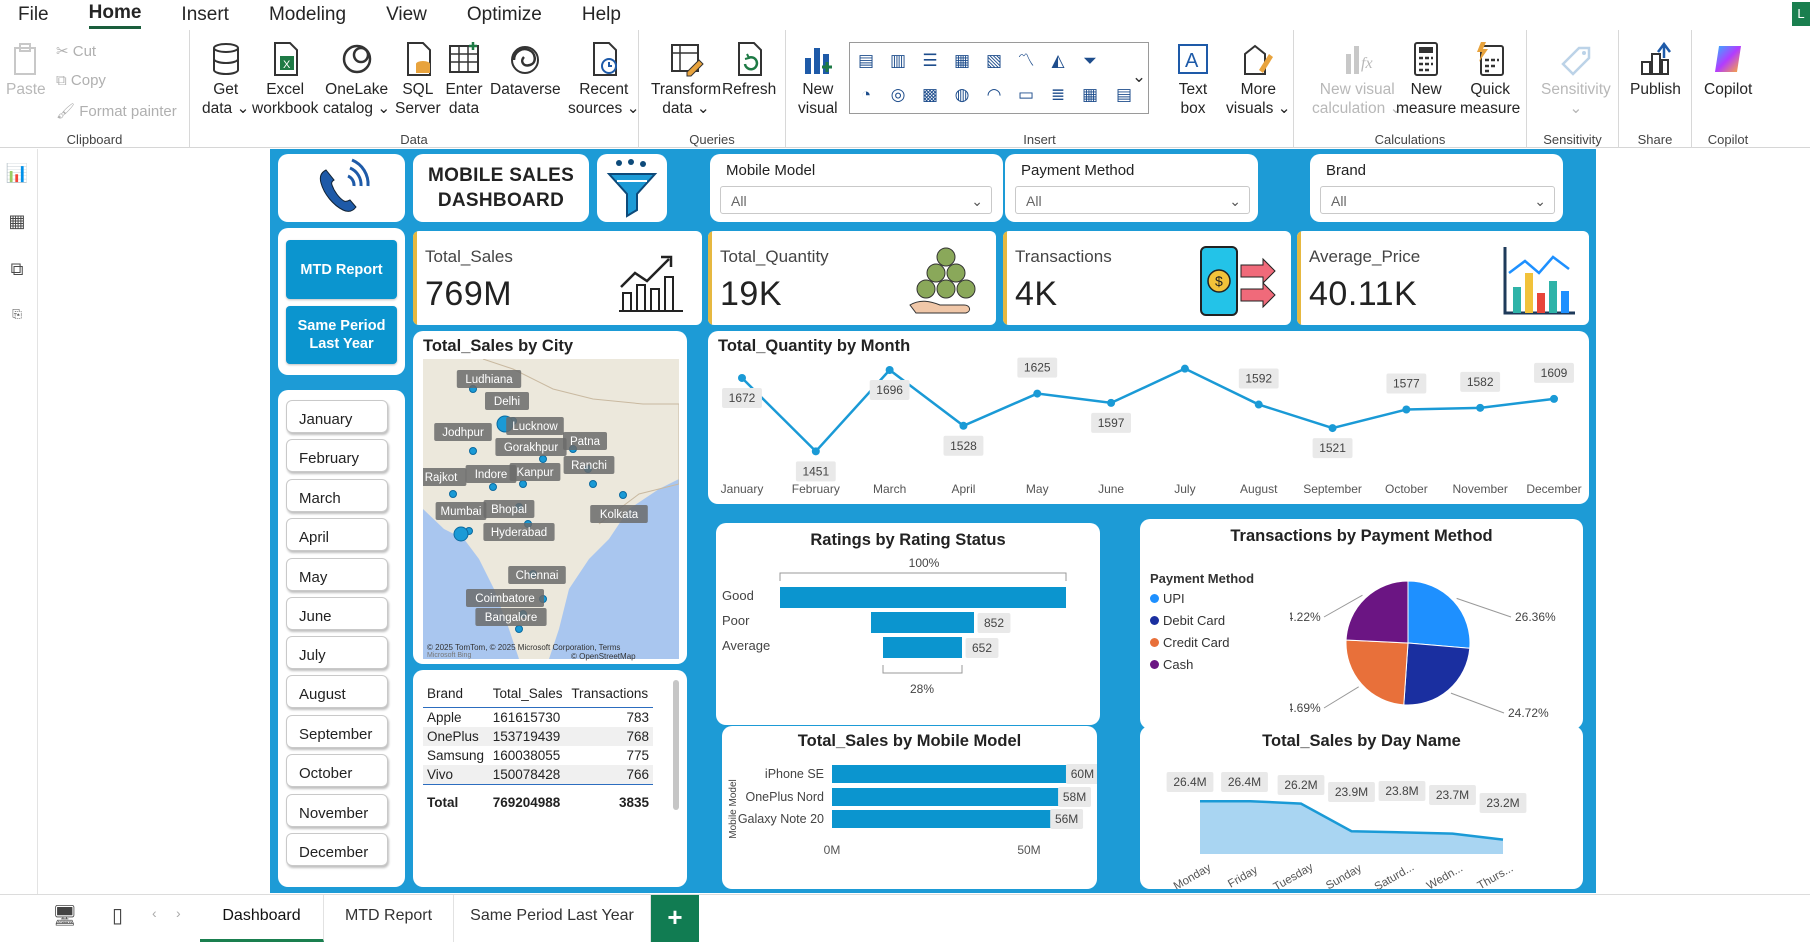 The image size is (1810, 942). I want to click on table-scrollbar, so click(676, 745).